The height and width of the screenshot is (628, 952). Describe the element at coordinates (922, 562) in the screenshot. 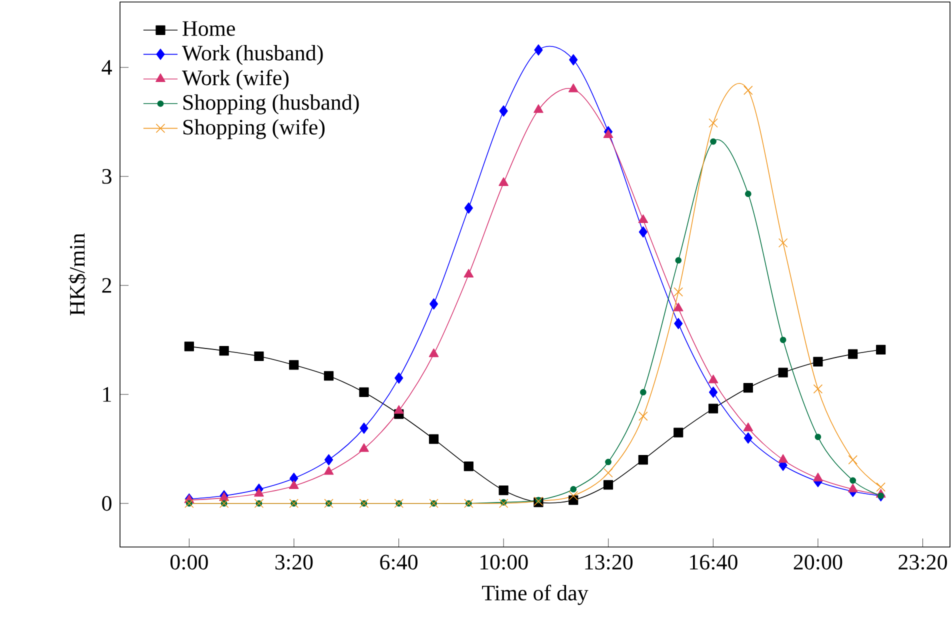

I see `x-tick-label: 23:20` at that location.